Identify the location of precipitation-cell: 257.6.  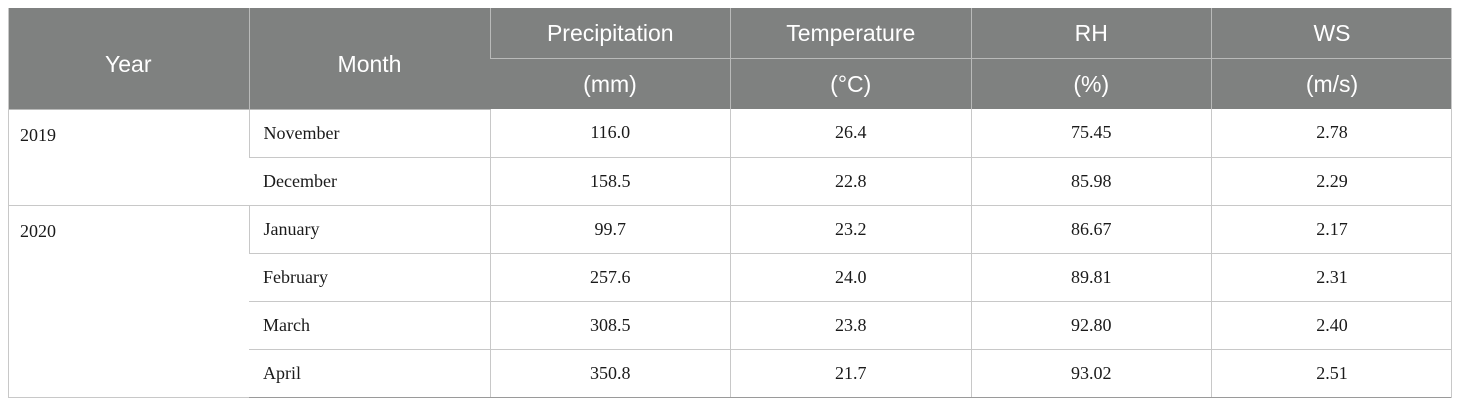
(610, 277).